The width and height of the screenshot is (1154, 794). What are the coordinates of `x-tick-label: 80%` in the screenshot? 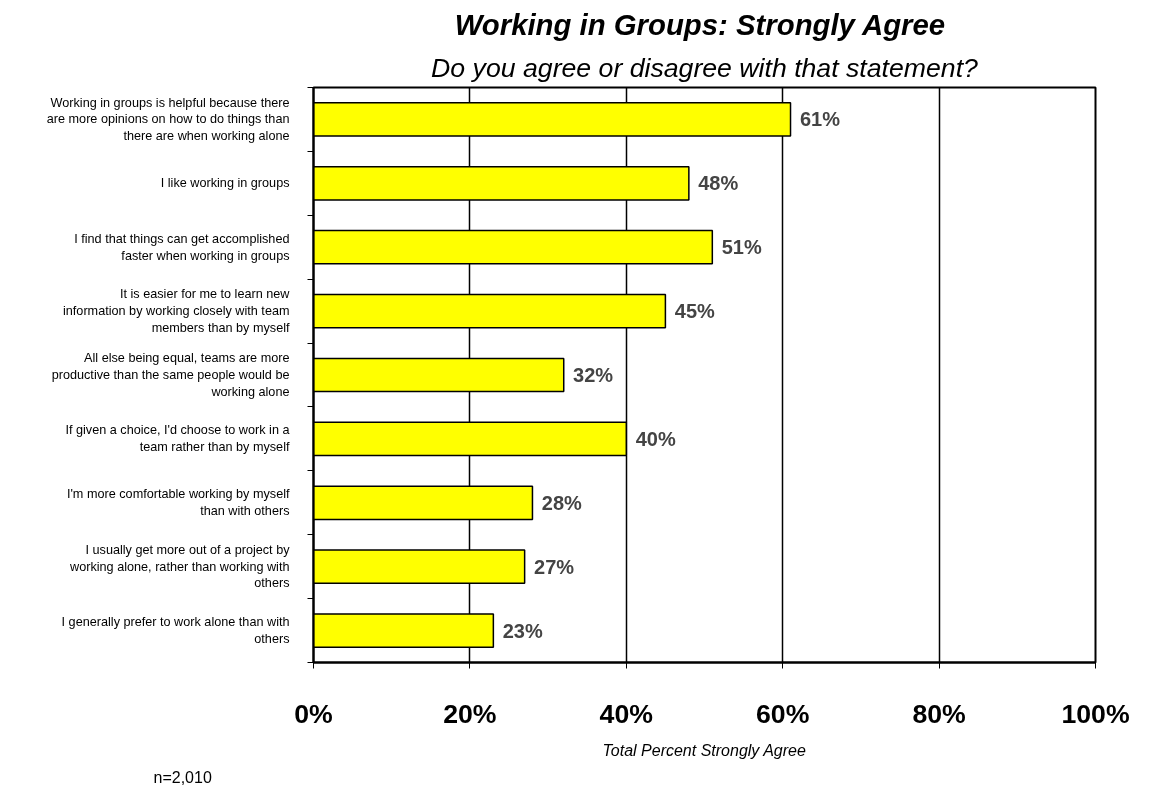 It's located at (939, 713).